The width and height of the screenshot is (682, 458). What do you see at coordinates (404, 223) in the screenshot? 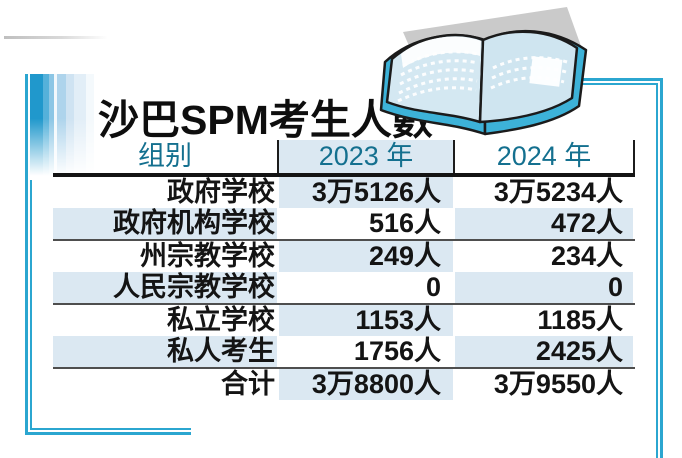
I see `cell-2023: 516人` at bounding box center [404, 223].